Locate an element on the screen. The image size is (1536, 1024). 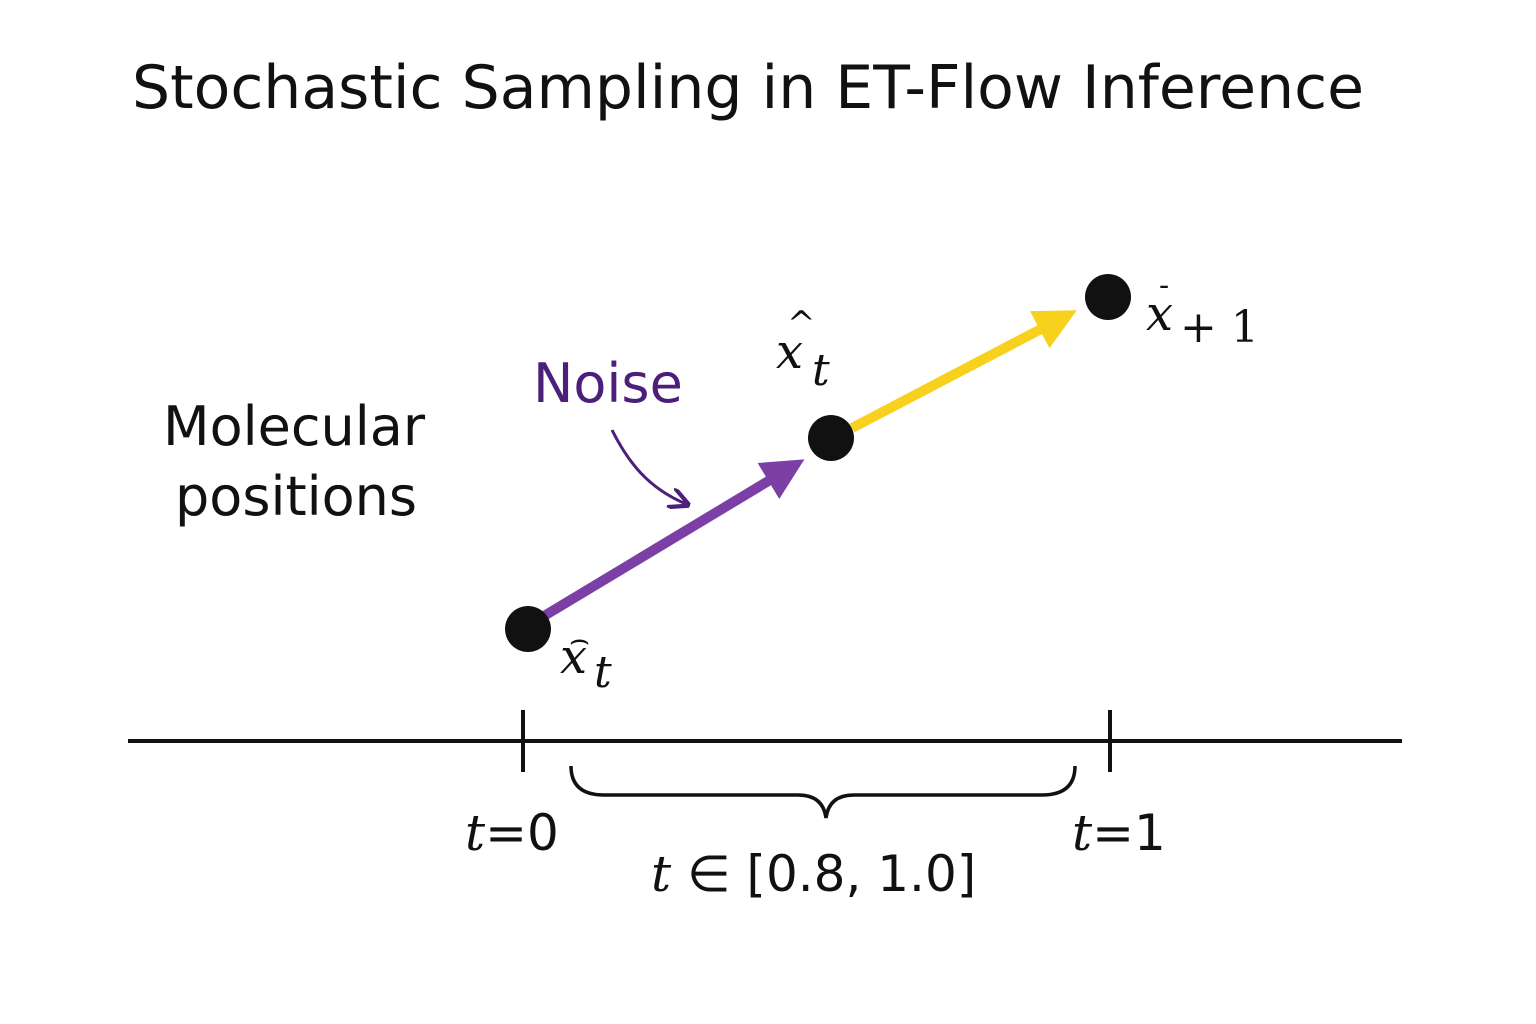
t1-rest: =1 is located at coordinates (1129, 833).